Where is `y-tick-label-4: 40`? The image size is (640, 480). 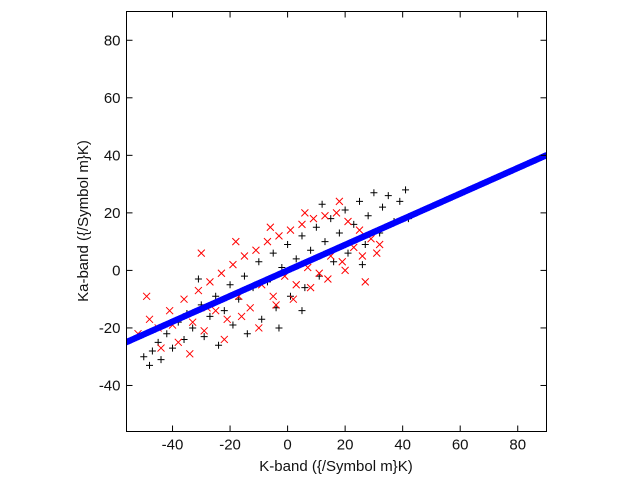
y-tick-label-4: 40 is located at coordinates (112, 156).